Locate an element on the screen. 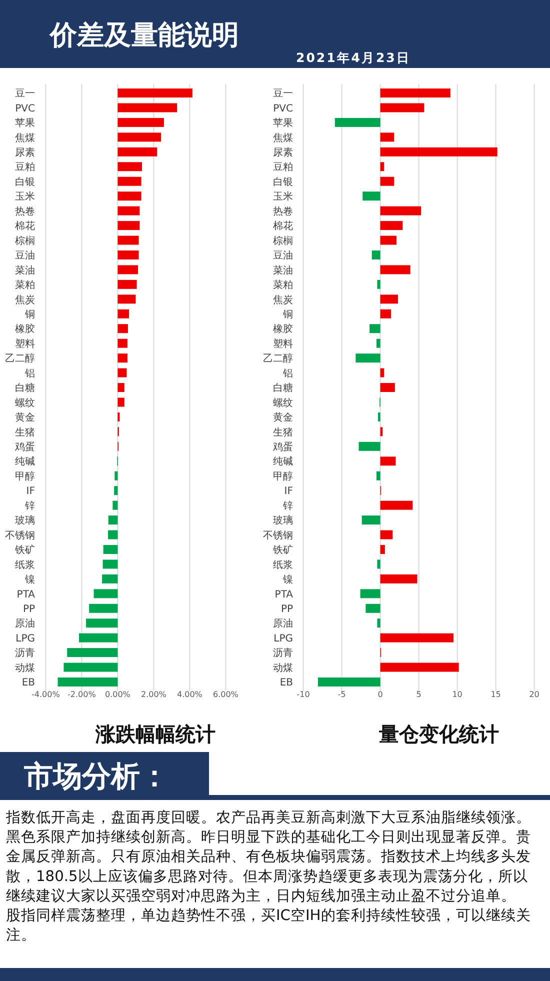 This screenshot has height=981, width=550. y-tick-label: 棕榈 is located at coordinates (283, 240).